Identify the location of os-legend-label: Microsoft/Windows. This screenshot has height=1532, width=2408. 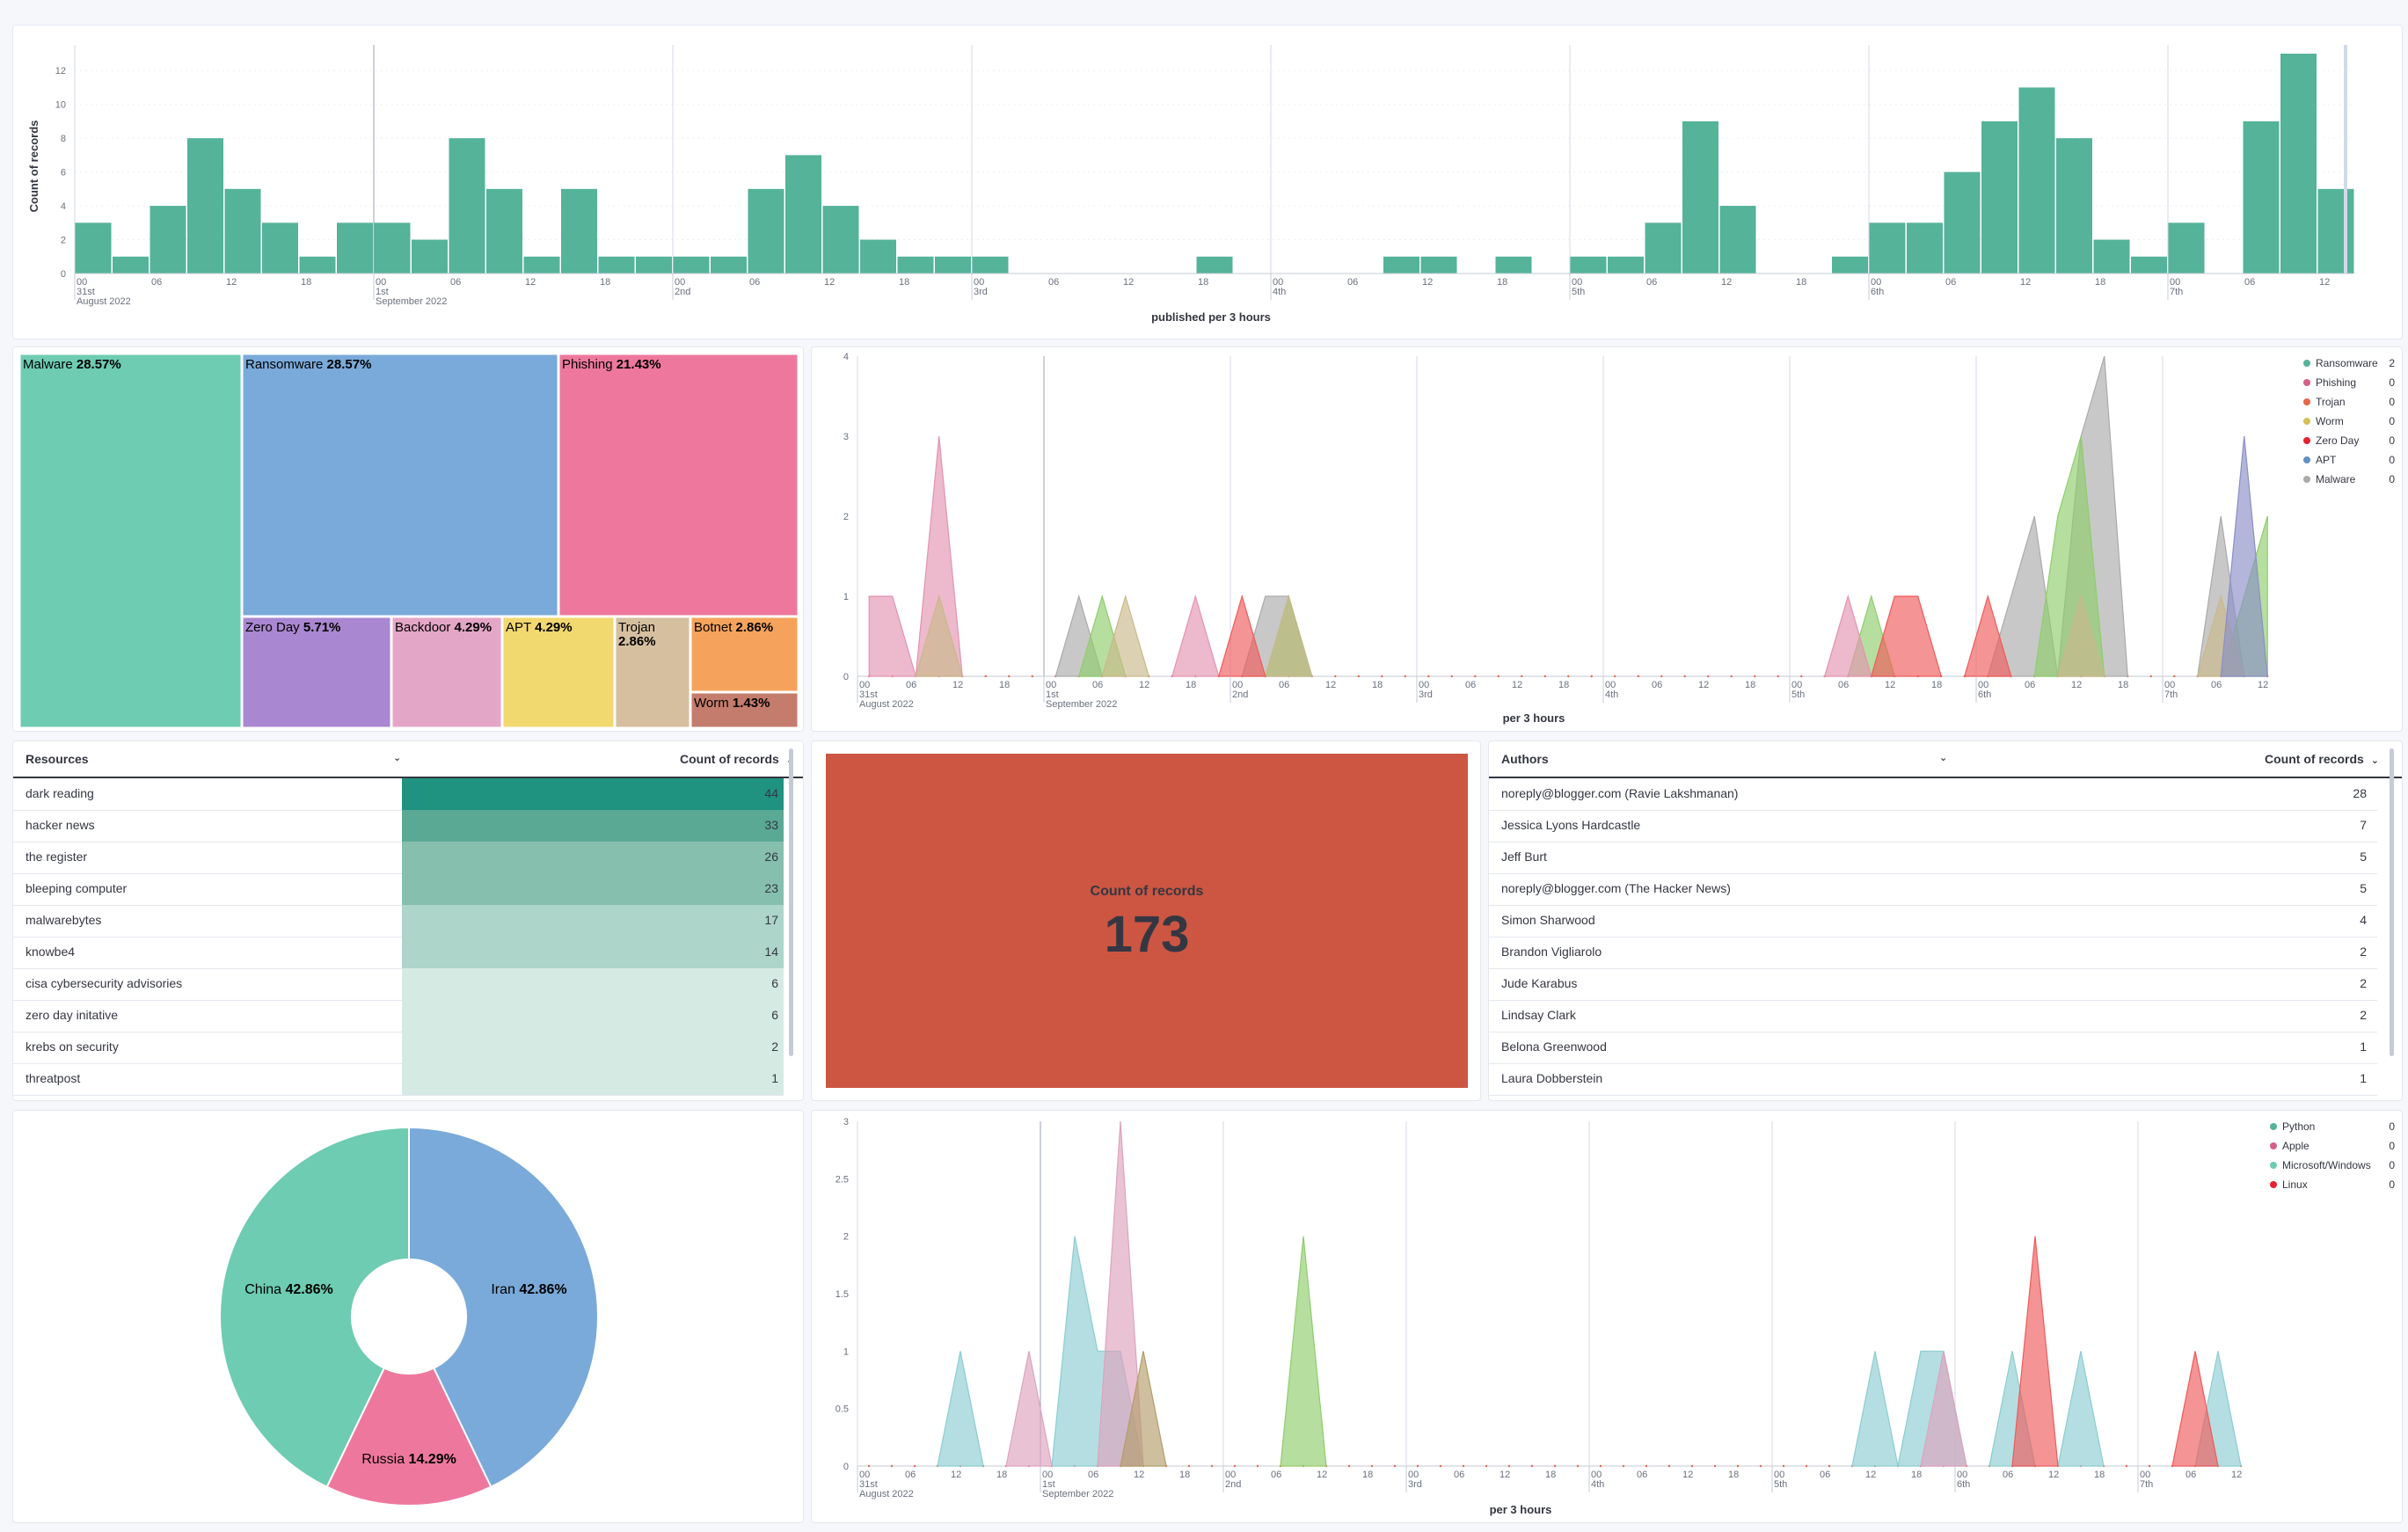
(2326, 1165).